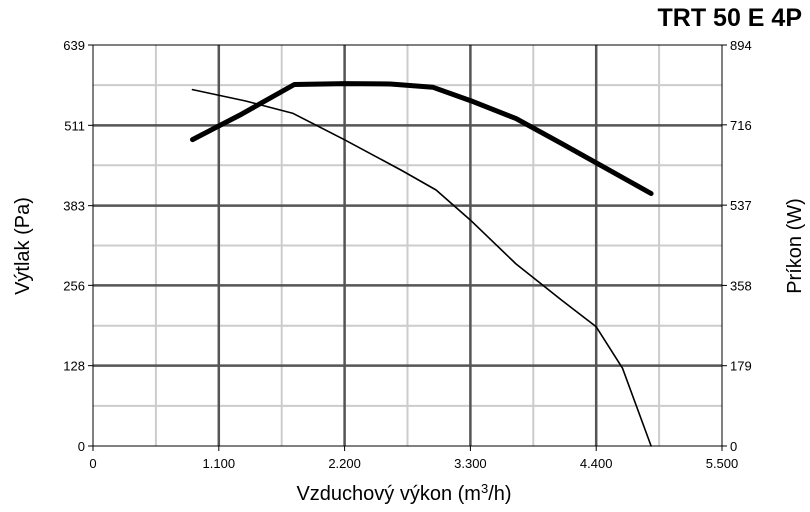 The height and width of the screenshot is (512, 810). What do you see at coordinates (78, 246) in the screenshot?
I see `left-axis-ticks: 0 128 256 383 511 639` at bounding box center [78, 246].